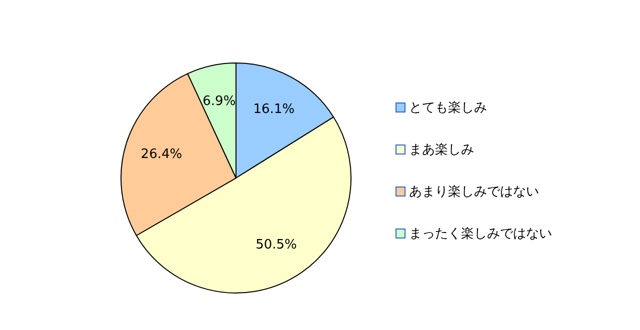 The image size is (640, 330). Describe the element at coordinates (480, 234) in the screenshot. I see `legend-label: まったく楽しみではない` at that location.